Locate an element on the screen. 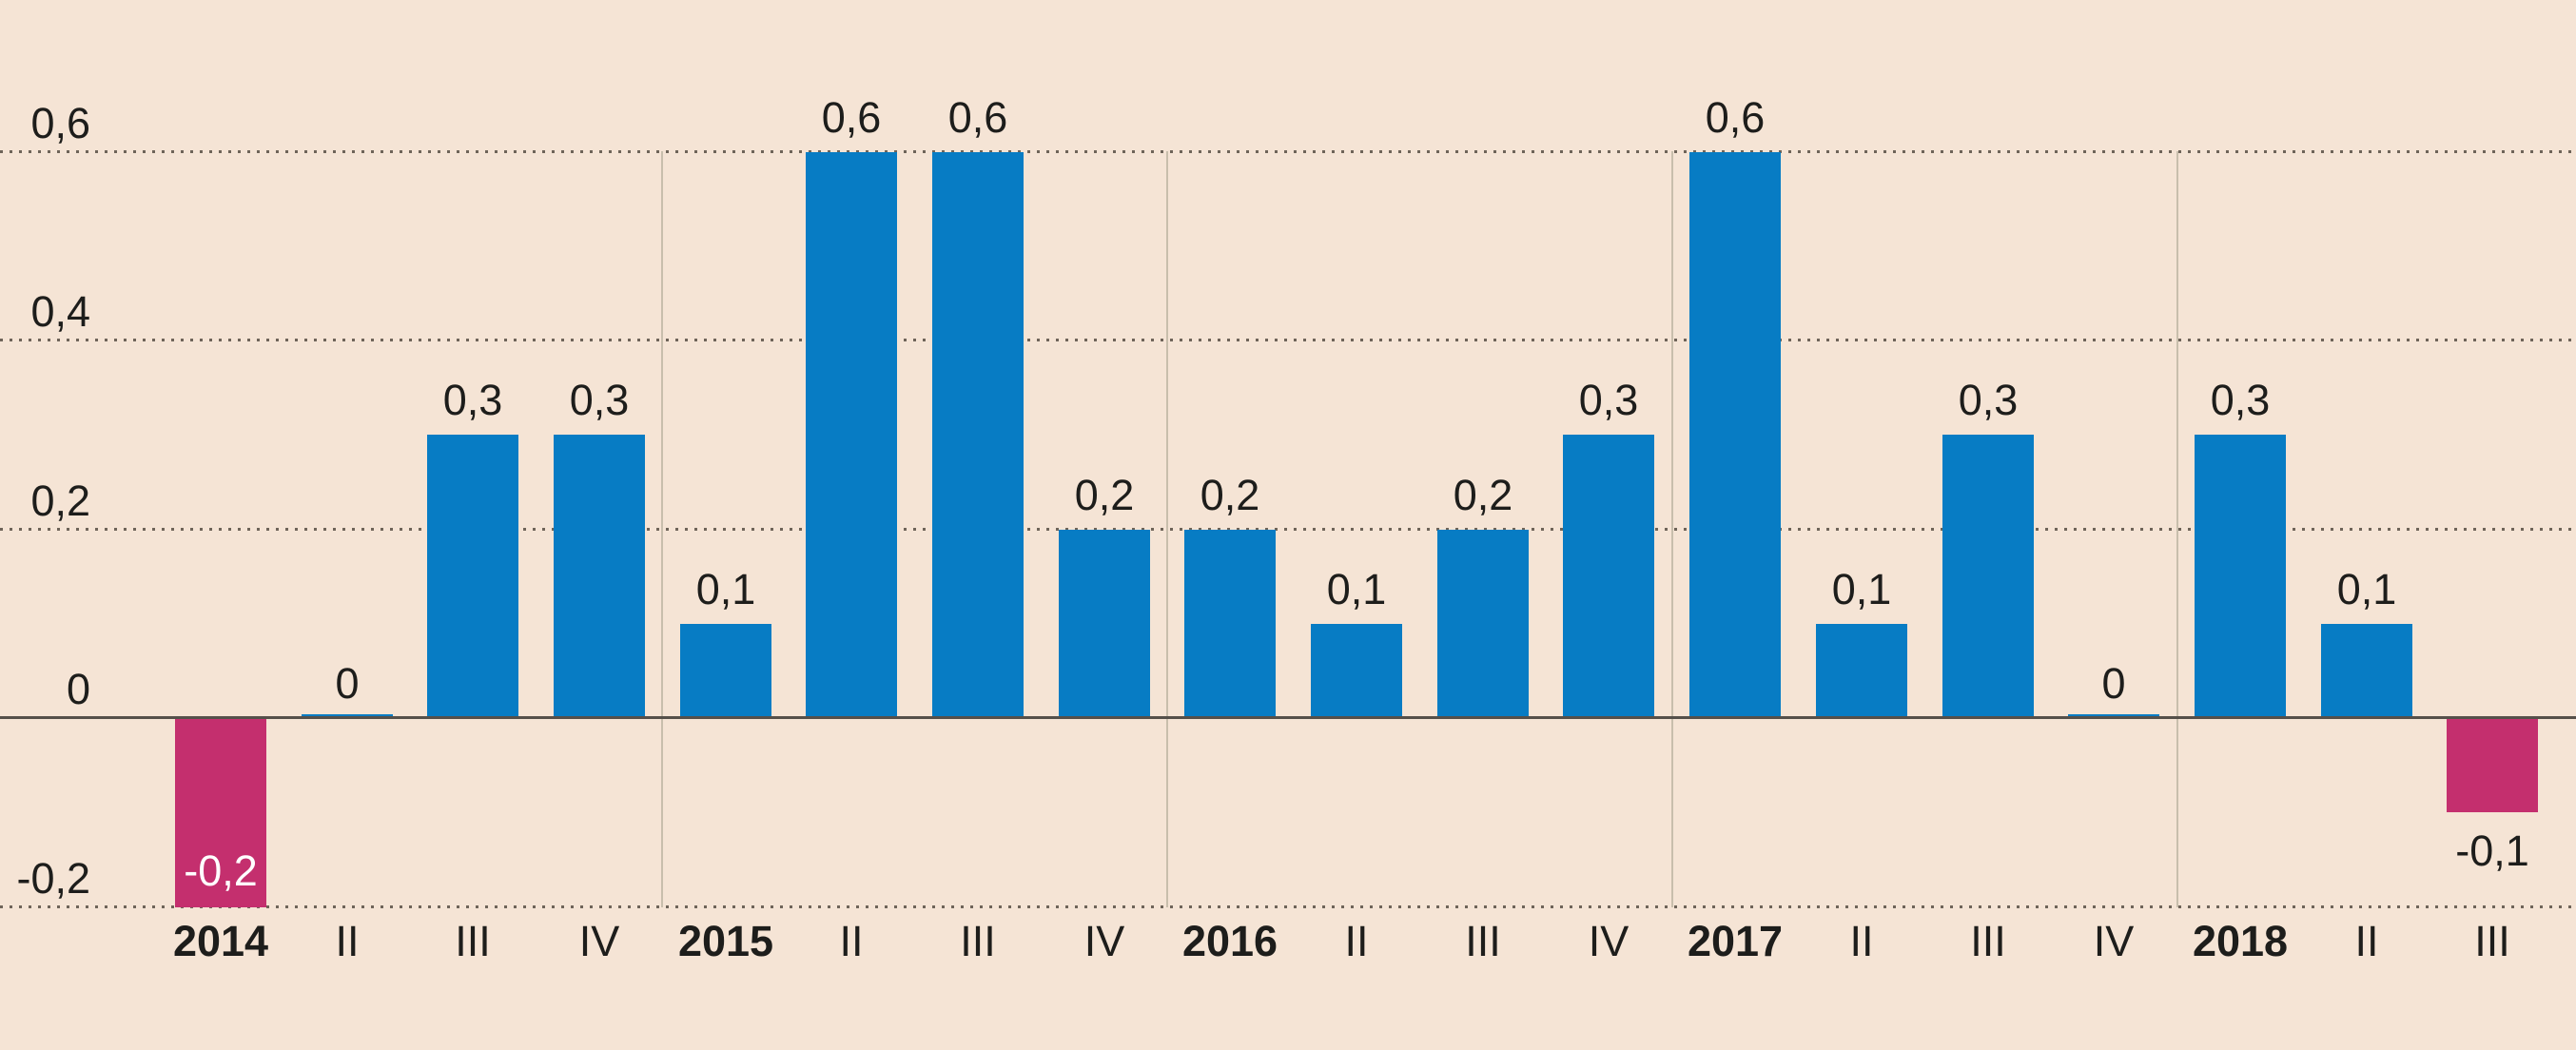 Image resolution: width=2576 pixels, height=1050 pixels. bar-value-label-IV-15: 0 is located at coordinates (2113, 683).